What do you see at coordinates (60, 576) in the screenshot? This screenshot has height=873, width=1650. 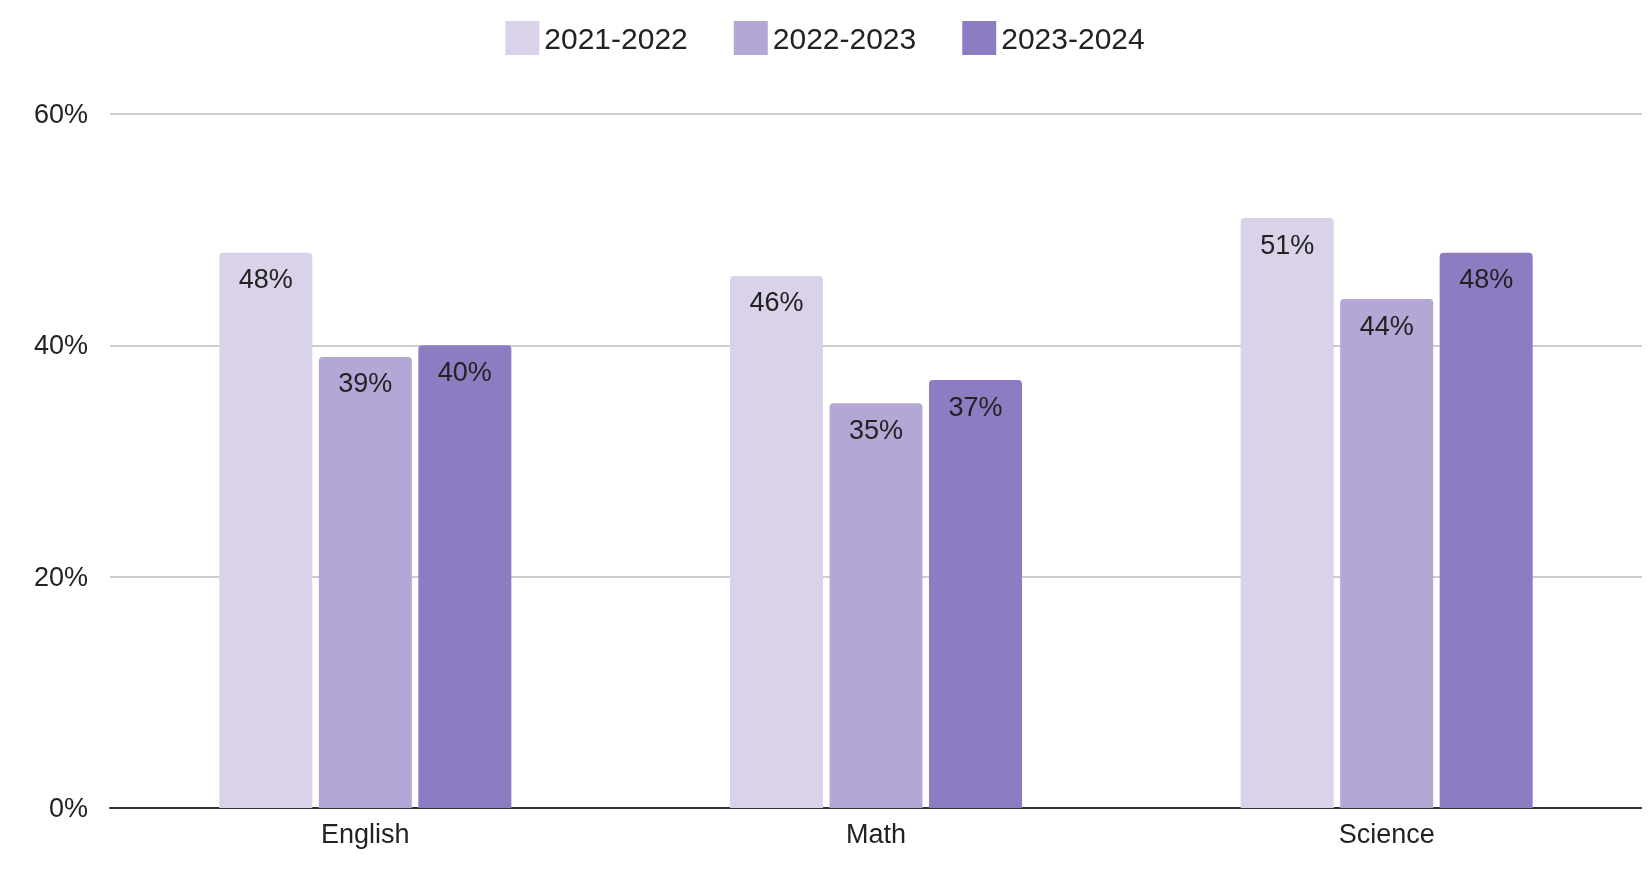 I see `y-tick-label: 20%` at bounding box center [60, 576].